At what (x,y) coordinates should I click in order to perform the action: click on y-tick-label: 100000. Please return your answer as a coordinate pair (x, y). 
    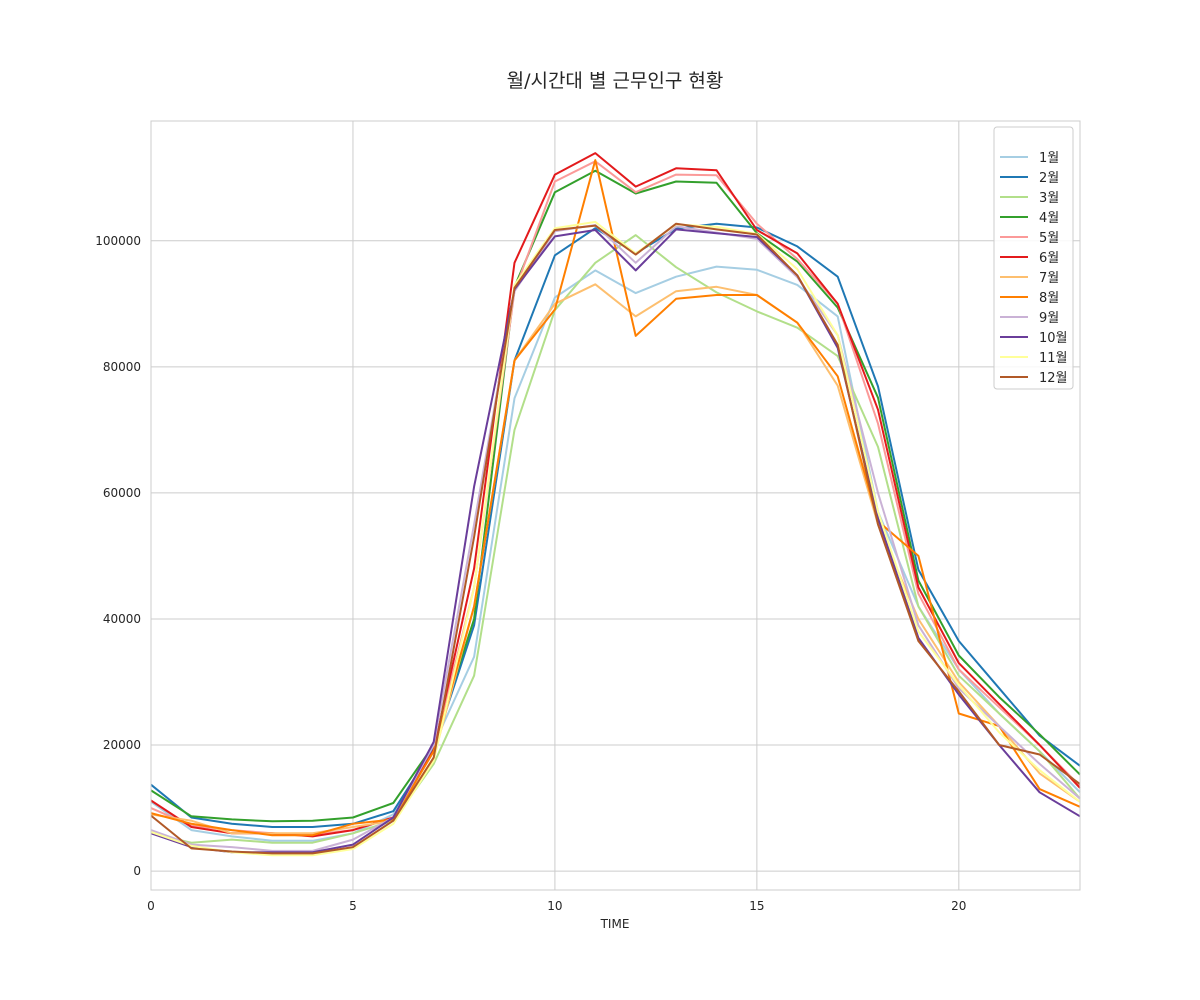
    Looking at the image, I should click on (118, 241).